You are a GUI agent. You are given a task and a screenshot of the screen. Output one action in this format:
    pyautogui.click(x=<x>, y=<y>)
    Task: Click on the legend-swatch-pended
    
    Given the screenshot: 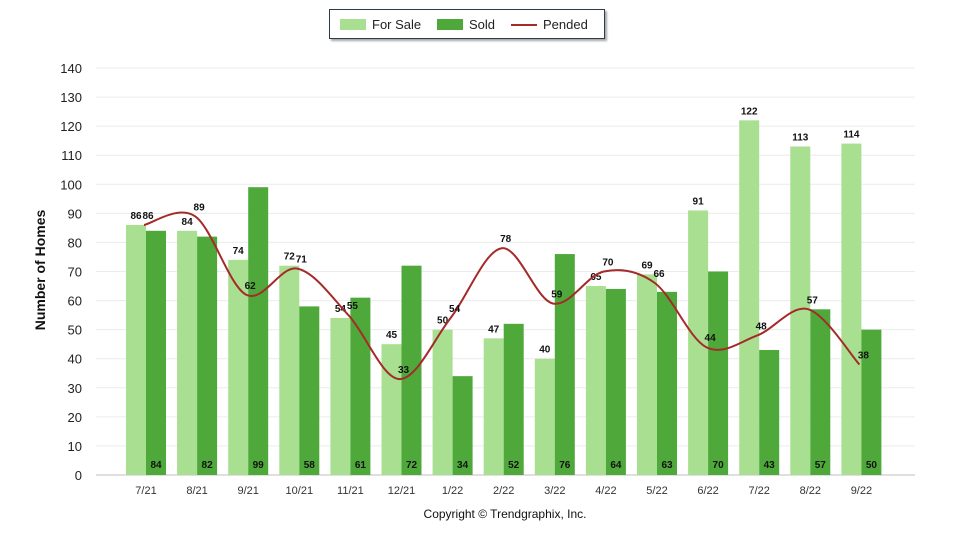 What is the action you would take?
    pyautogui.click(x=524, y=24)
    